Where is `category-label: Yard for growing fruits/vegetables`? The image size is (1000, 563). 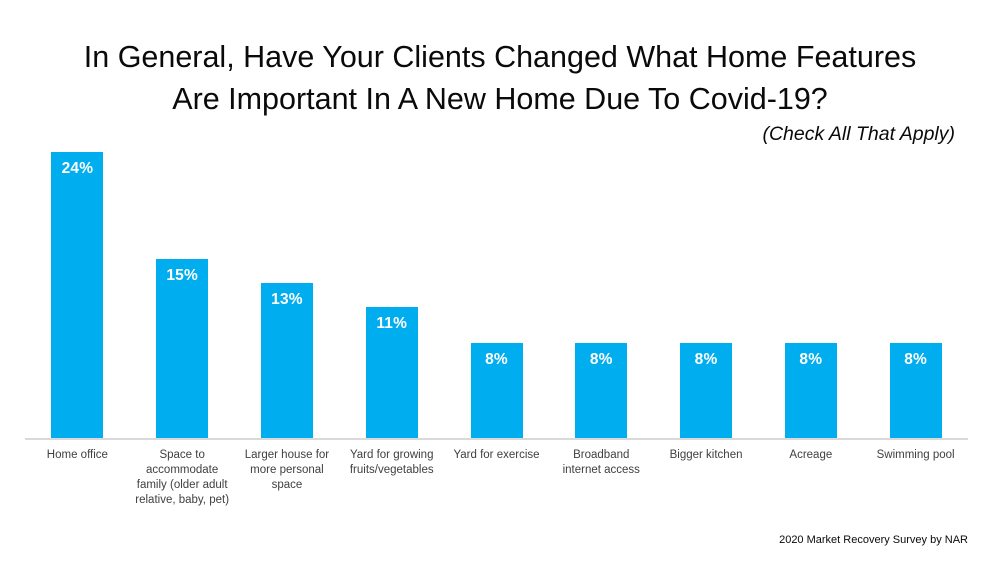
category-label: Yard for growing fruits/vegetables is located at coordinates (391, 462).